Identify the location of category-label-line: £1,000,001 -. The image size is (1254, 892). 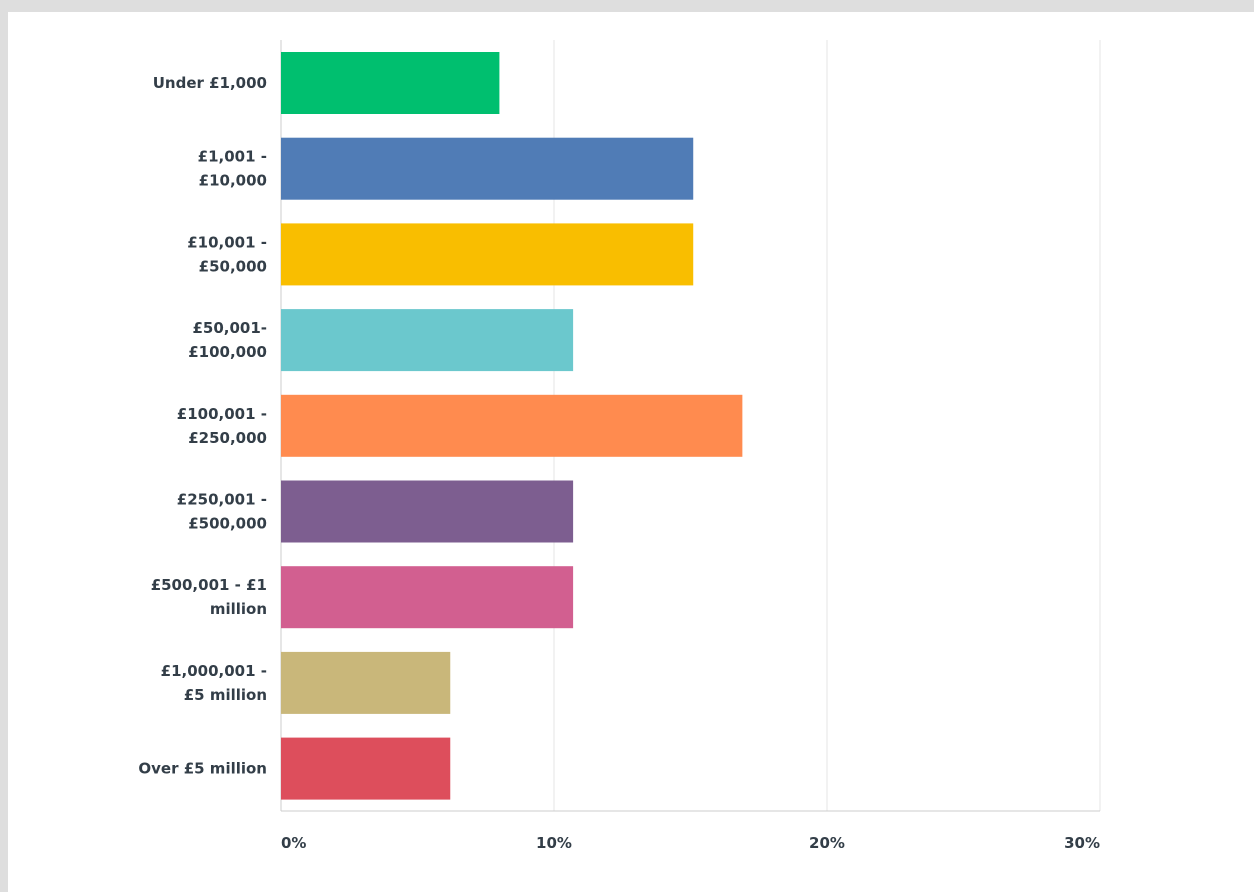
(214, 671).